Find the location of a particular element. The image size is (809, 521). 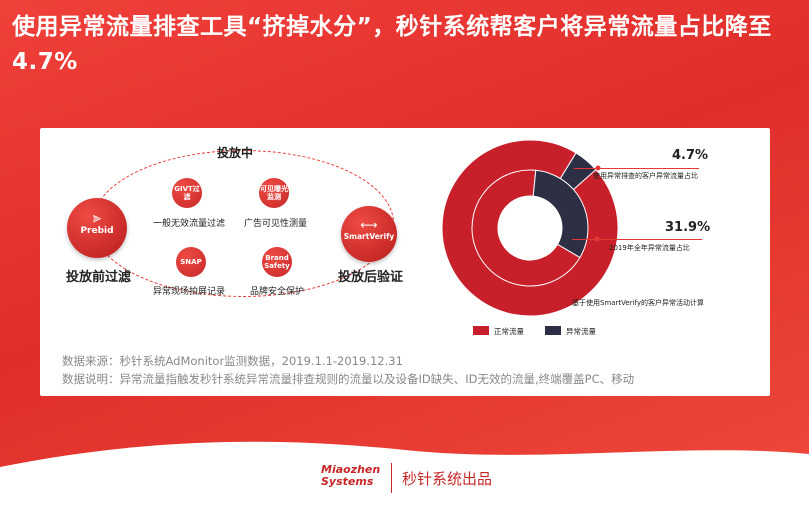

item-label-snap: 异常现场拍屏记录 is located at coordinates (189, 292).